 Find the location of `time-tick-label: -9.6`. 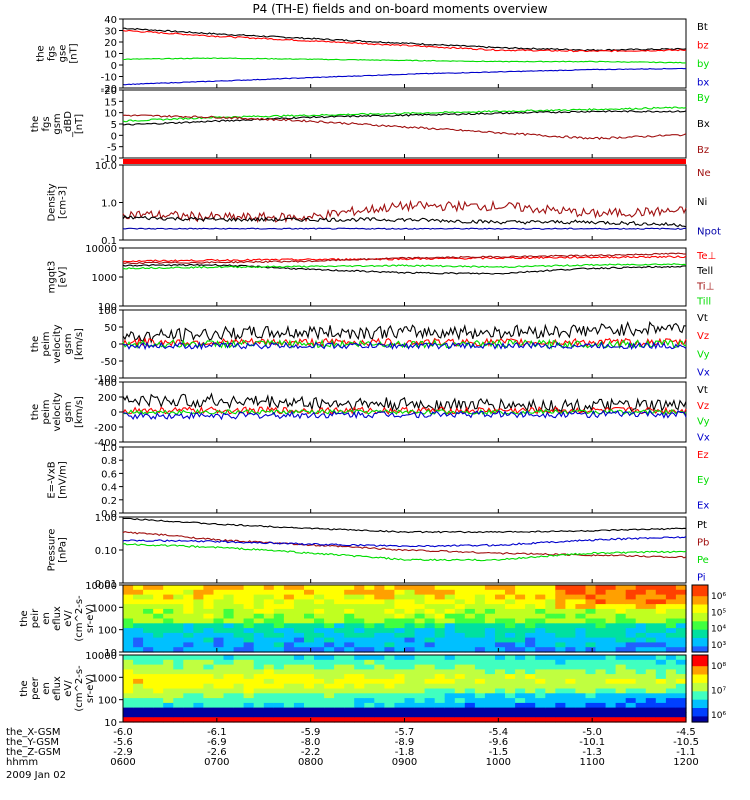

time-tick-label: -9.6 is located at coordinates (499, 742).